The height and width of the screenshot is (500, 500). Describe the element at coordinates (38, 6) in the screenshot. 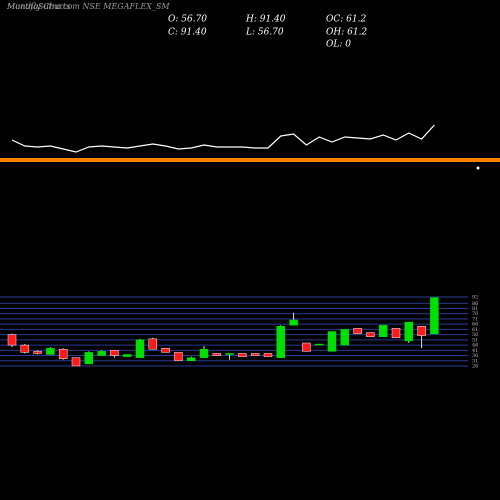

I see `chart-subtitle: Monthly Charts` at that location.